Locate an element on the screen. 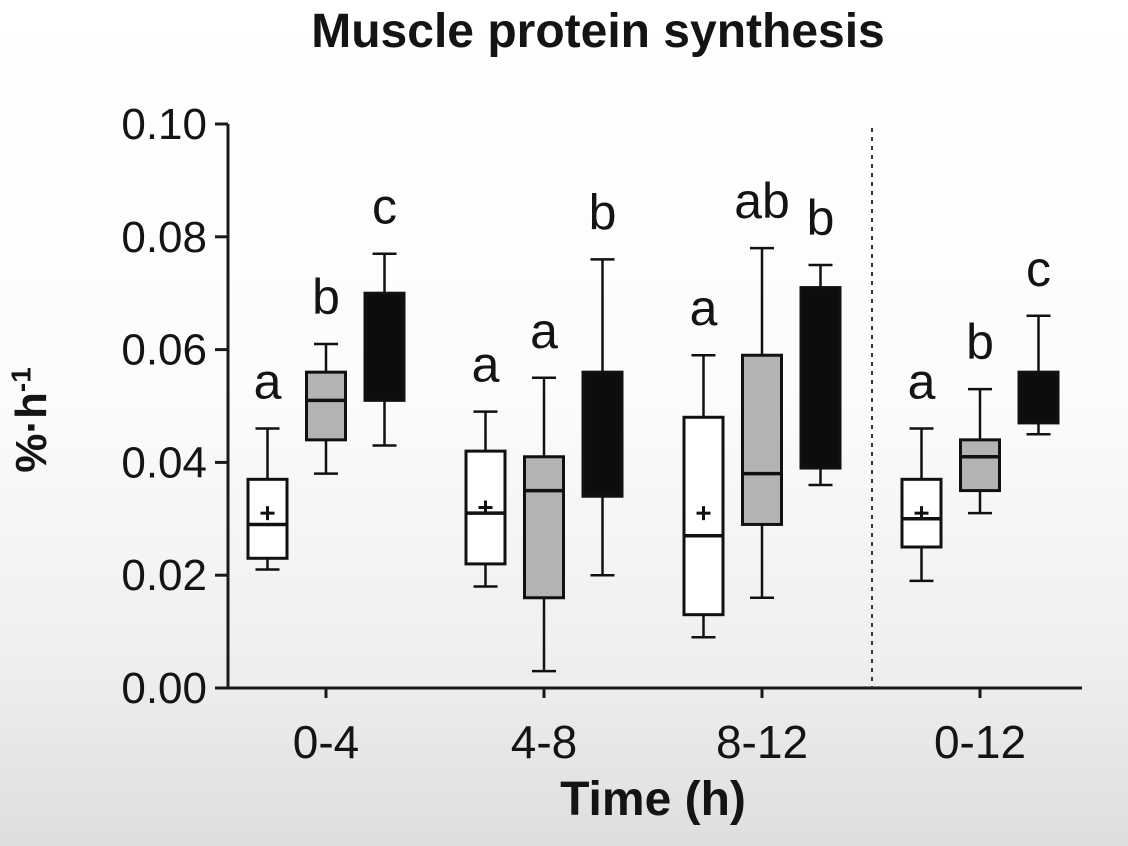 The height and width of the screenshot is (846, 1128). box-white-0-4: a is located at coordinates (267, 462).